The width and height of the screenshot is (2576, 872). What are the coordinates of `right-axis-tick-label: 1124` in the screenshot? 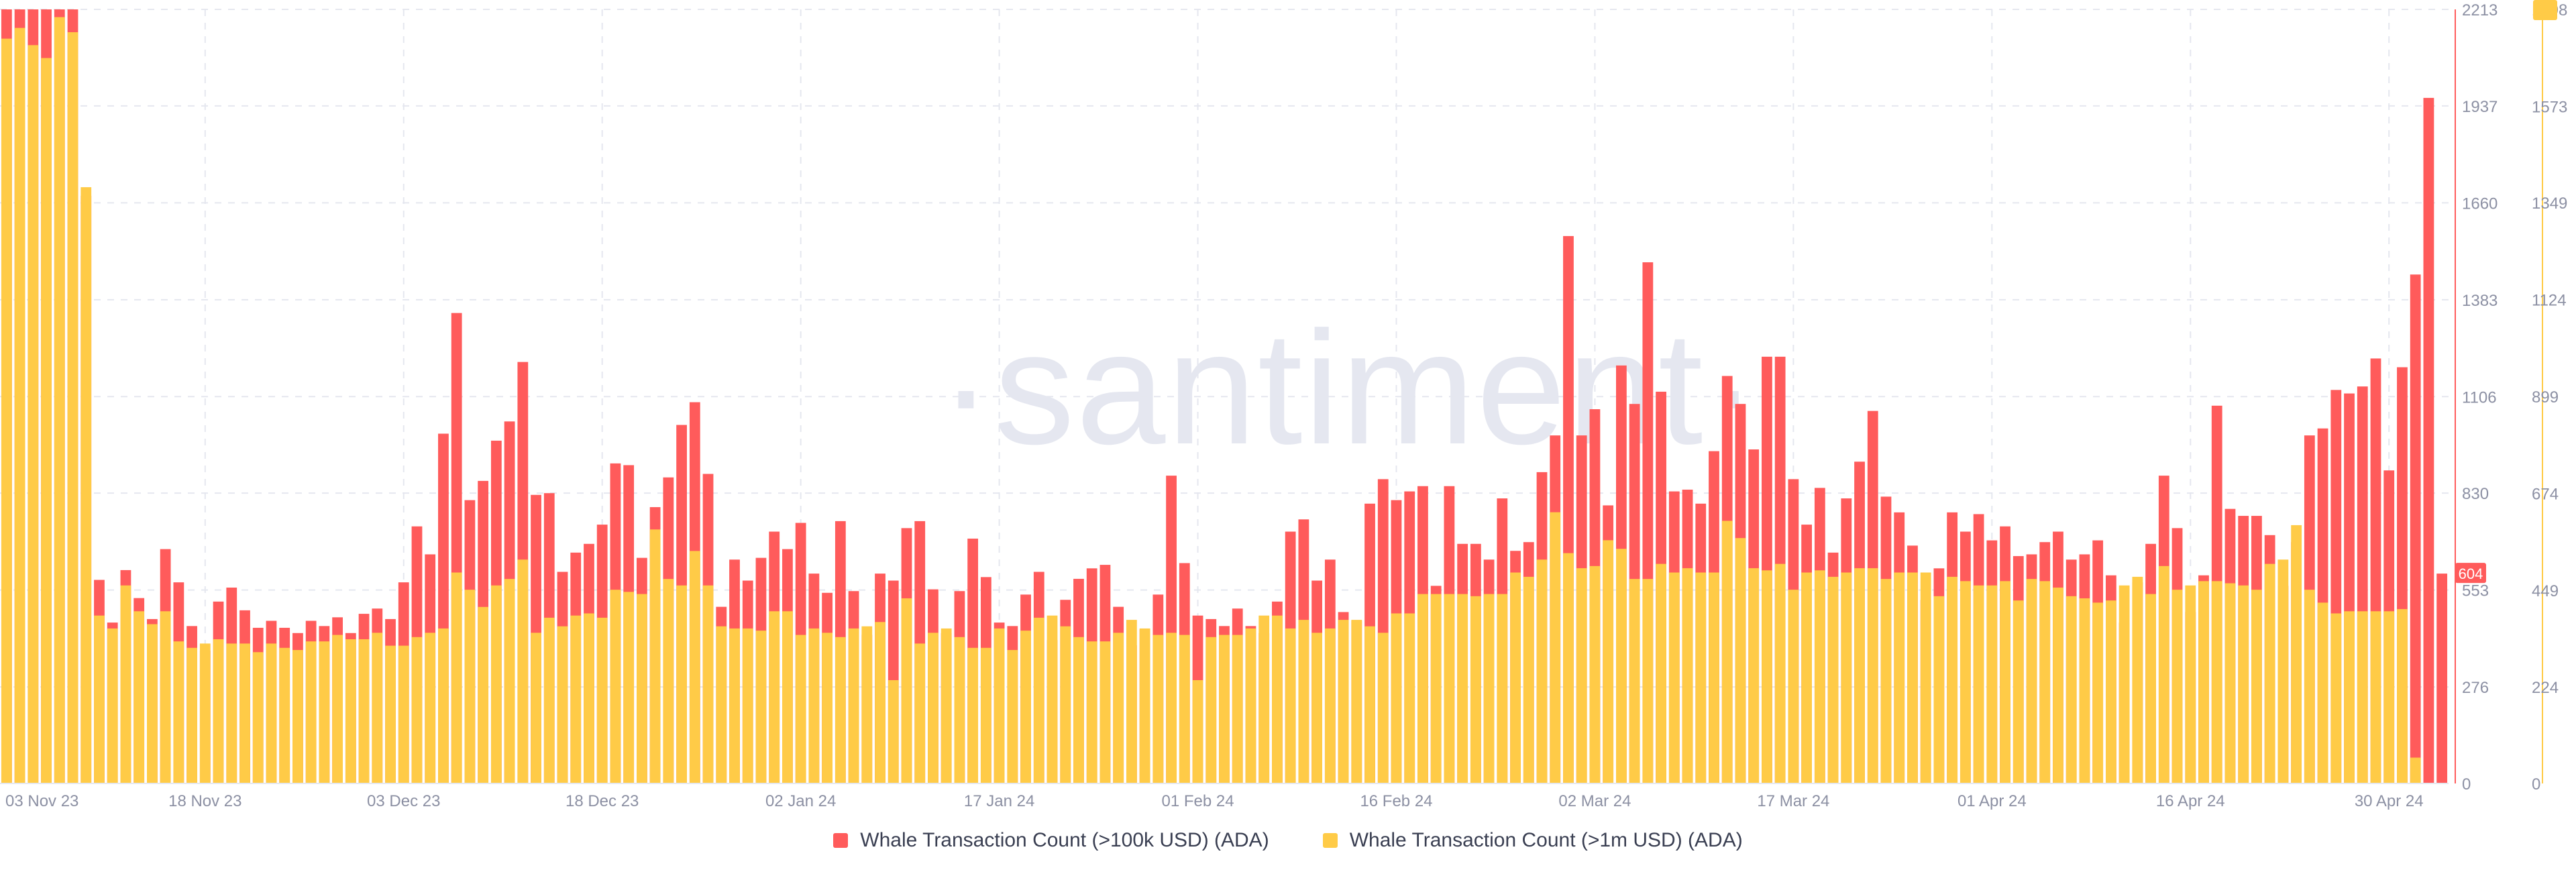 It's located at (2549, 301).